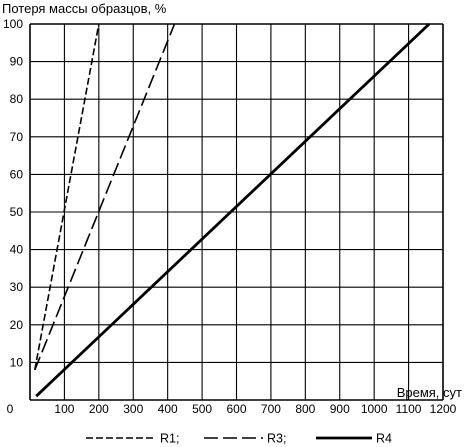 The height and width of the screenshot is (447, 467). I want to click on x-tick-label: 200, so click(99, 409).